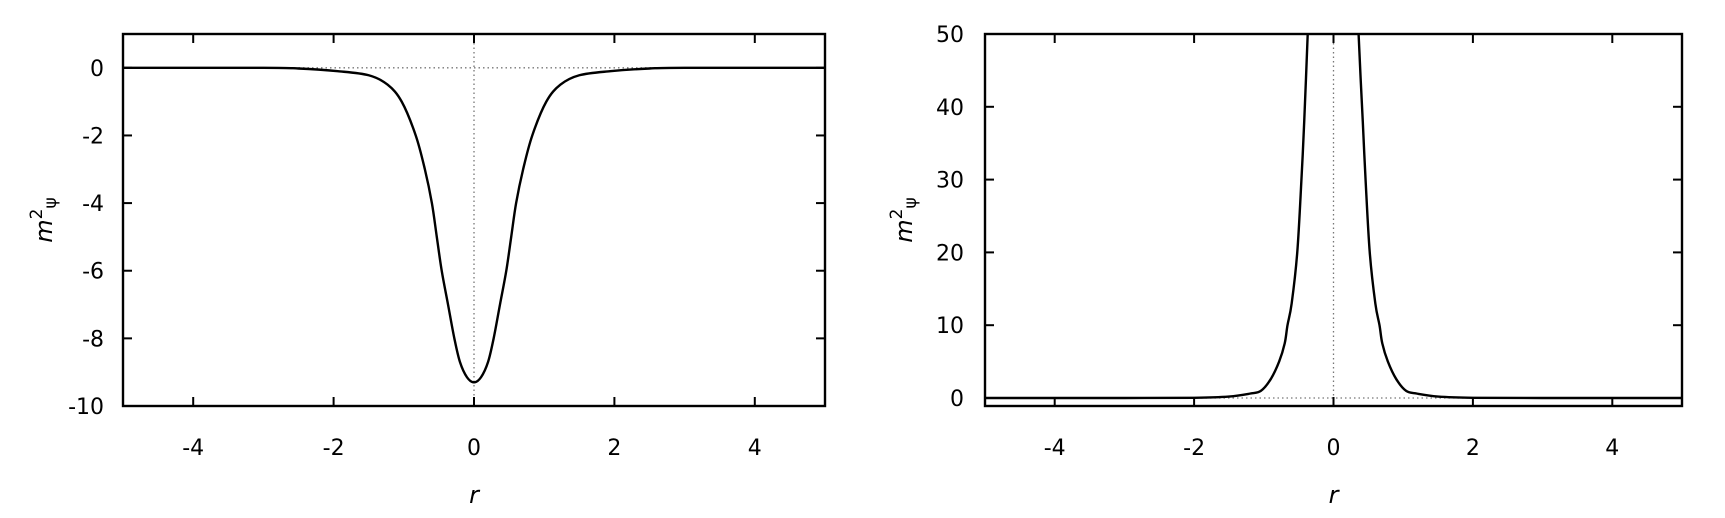 This screenshot has height=518, width=1725. I want to click on y-tick-label: -6, so click(93, 272).